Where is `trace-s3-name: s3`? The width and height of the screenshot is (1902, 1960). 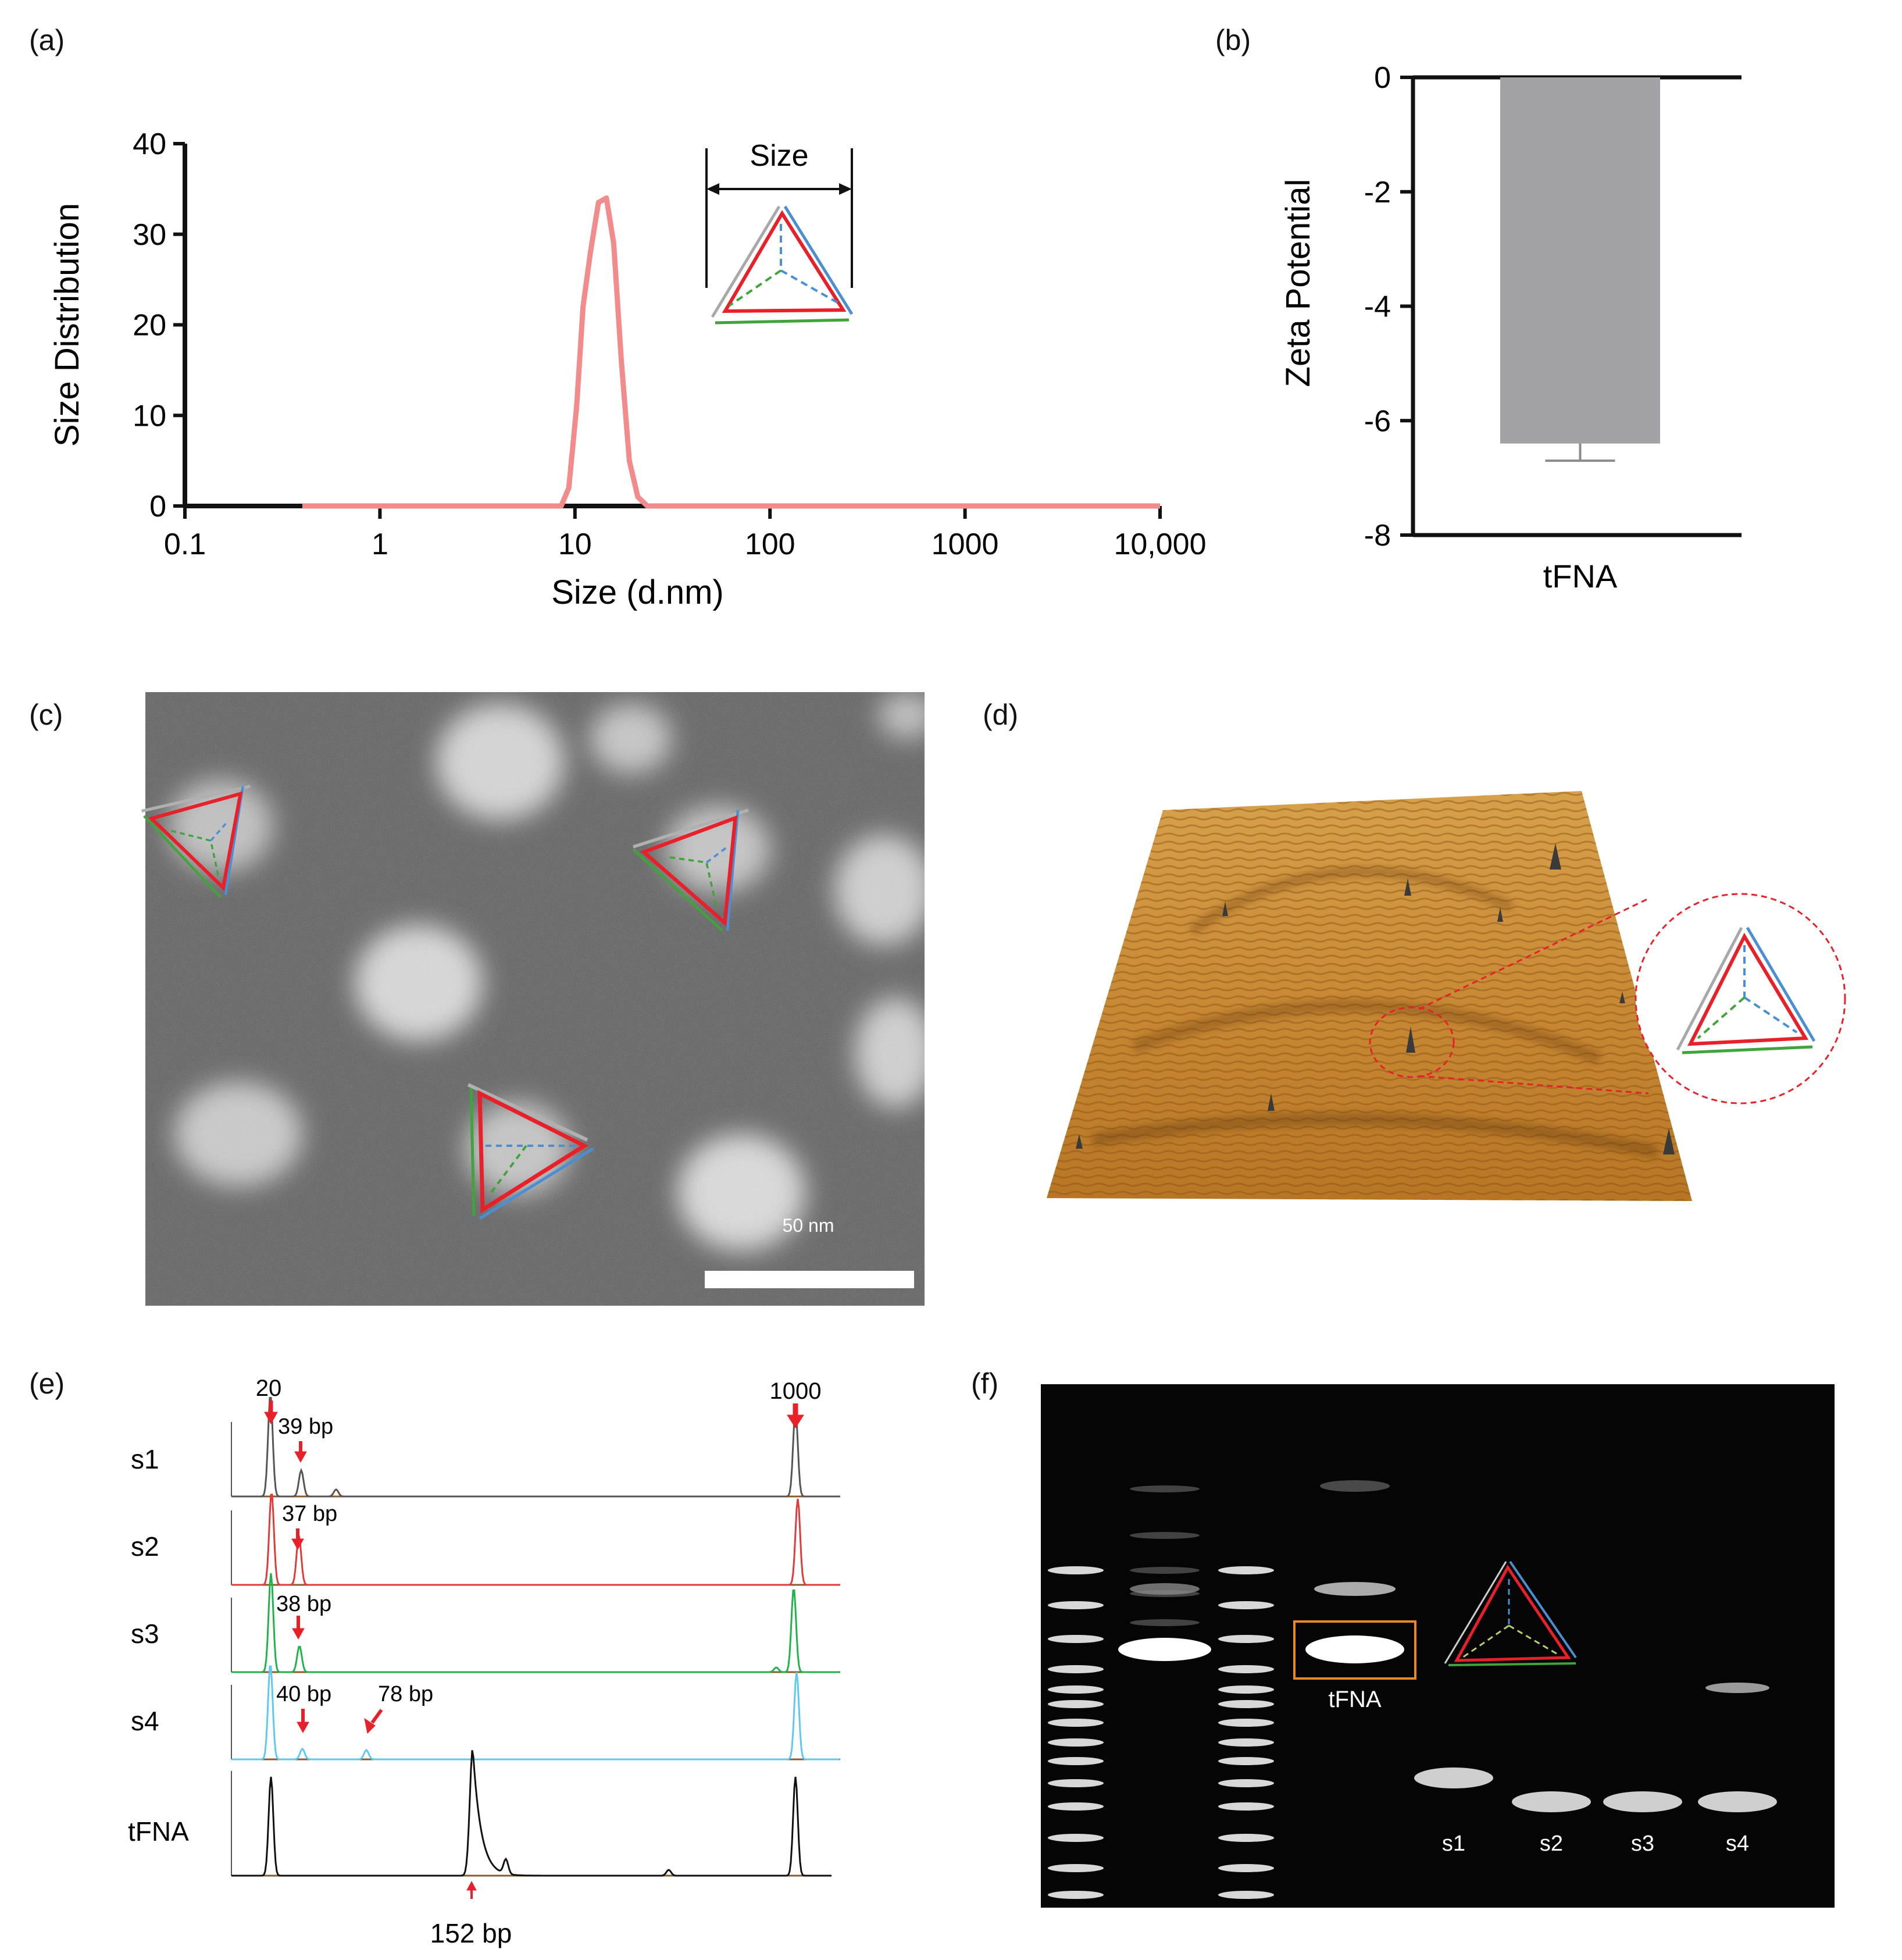 trace-s3-name: s3 is located at coordinates (145, 1634).